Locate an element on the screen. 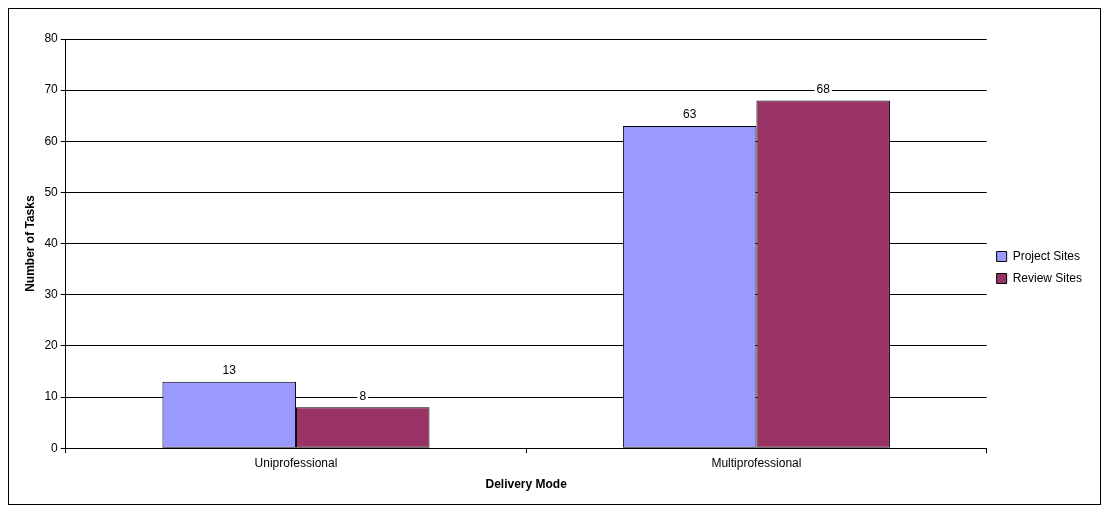  y-tick-label: 70 is located at coordinates (51, 89).